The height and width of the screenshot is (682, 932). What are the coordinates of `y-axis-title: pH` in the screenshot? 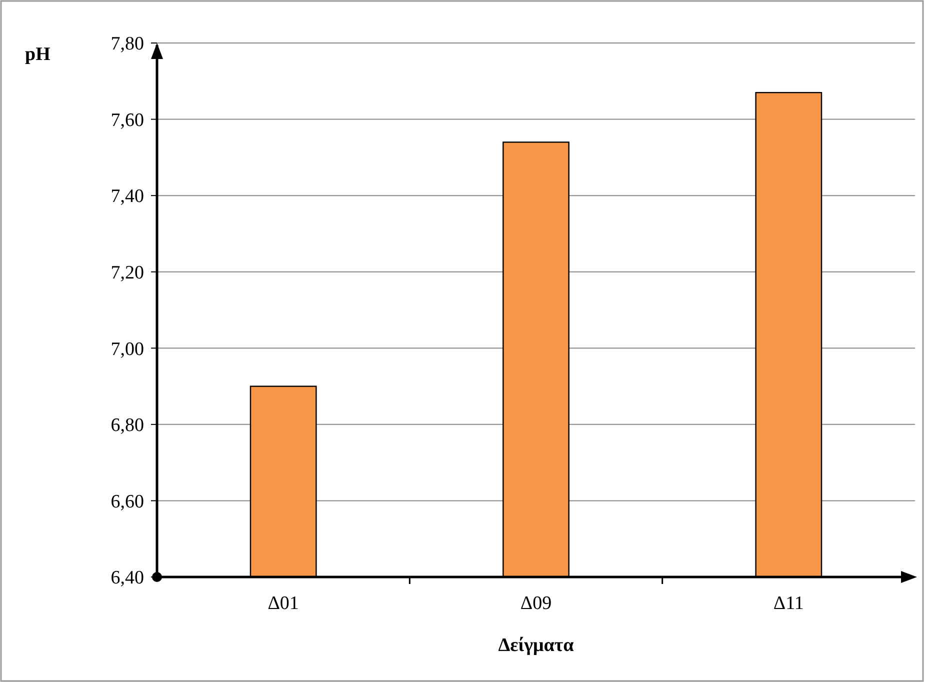 It's located at (38, 54).